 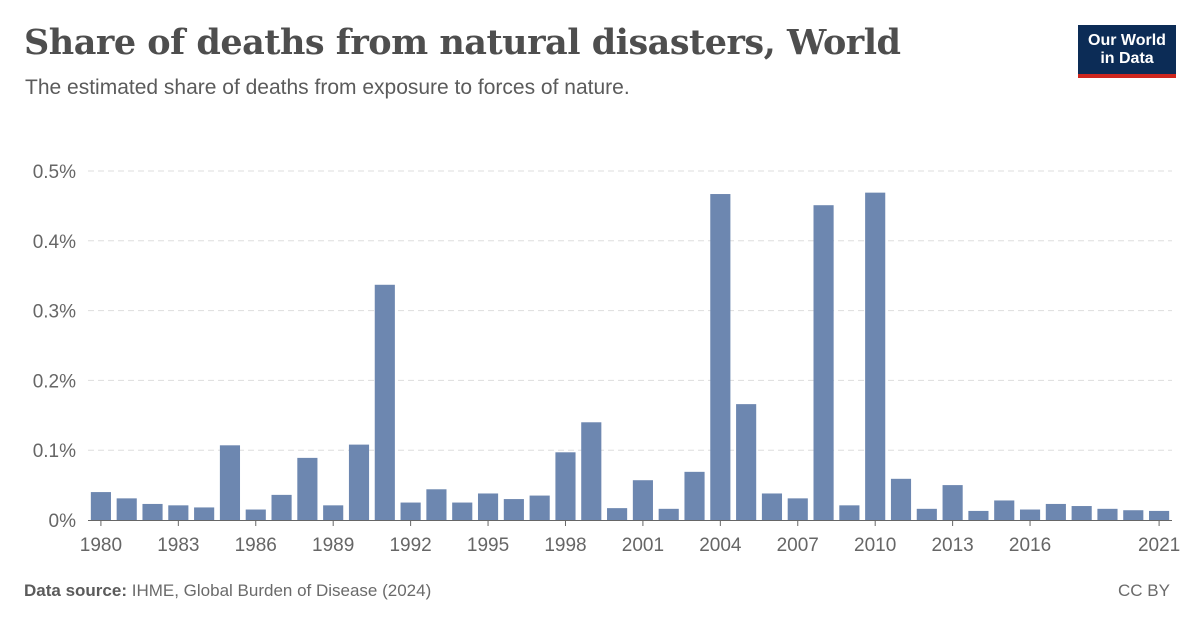 I want to click on x-tick-label: 1995, so click(x=488, y=545).